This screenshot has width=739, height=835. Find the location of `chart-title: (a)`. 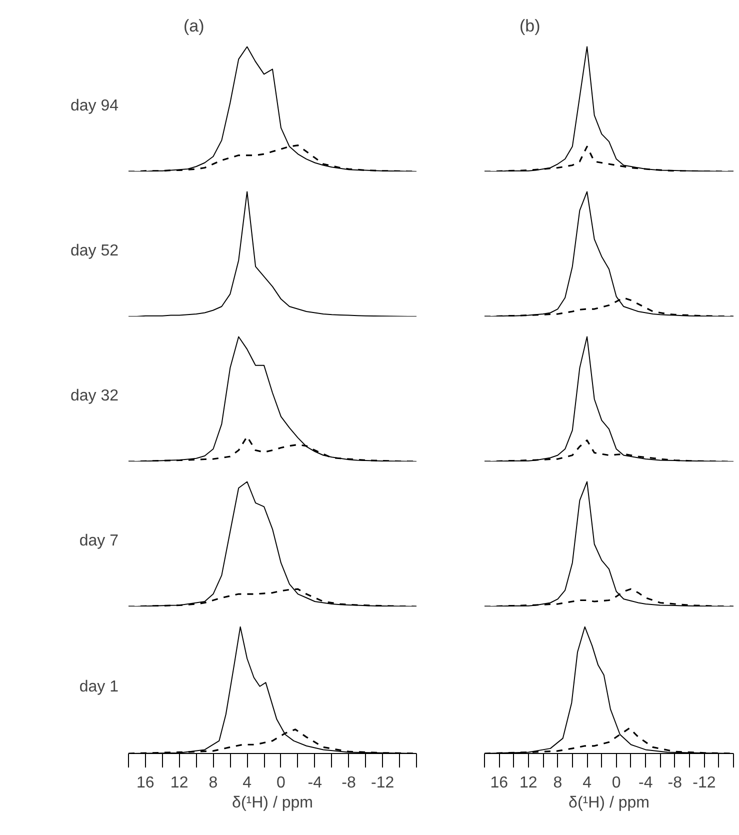

chart-title: (a) is located at coordinates (194, 26).